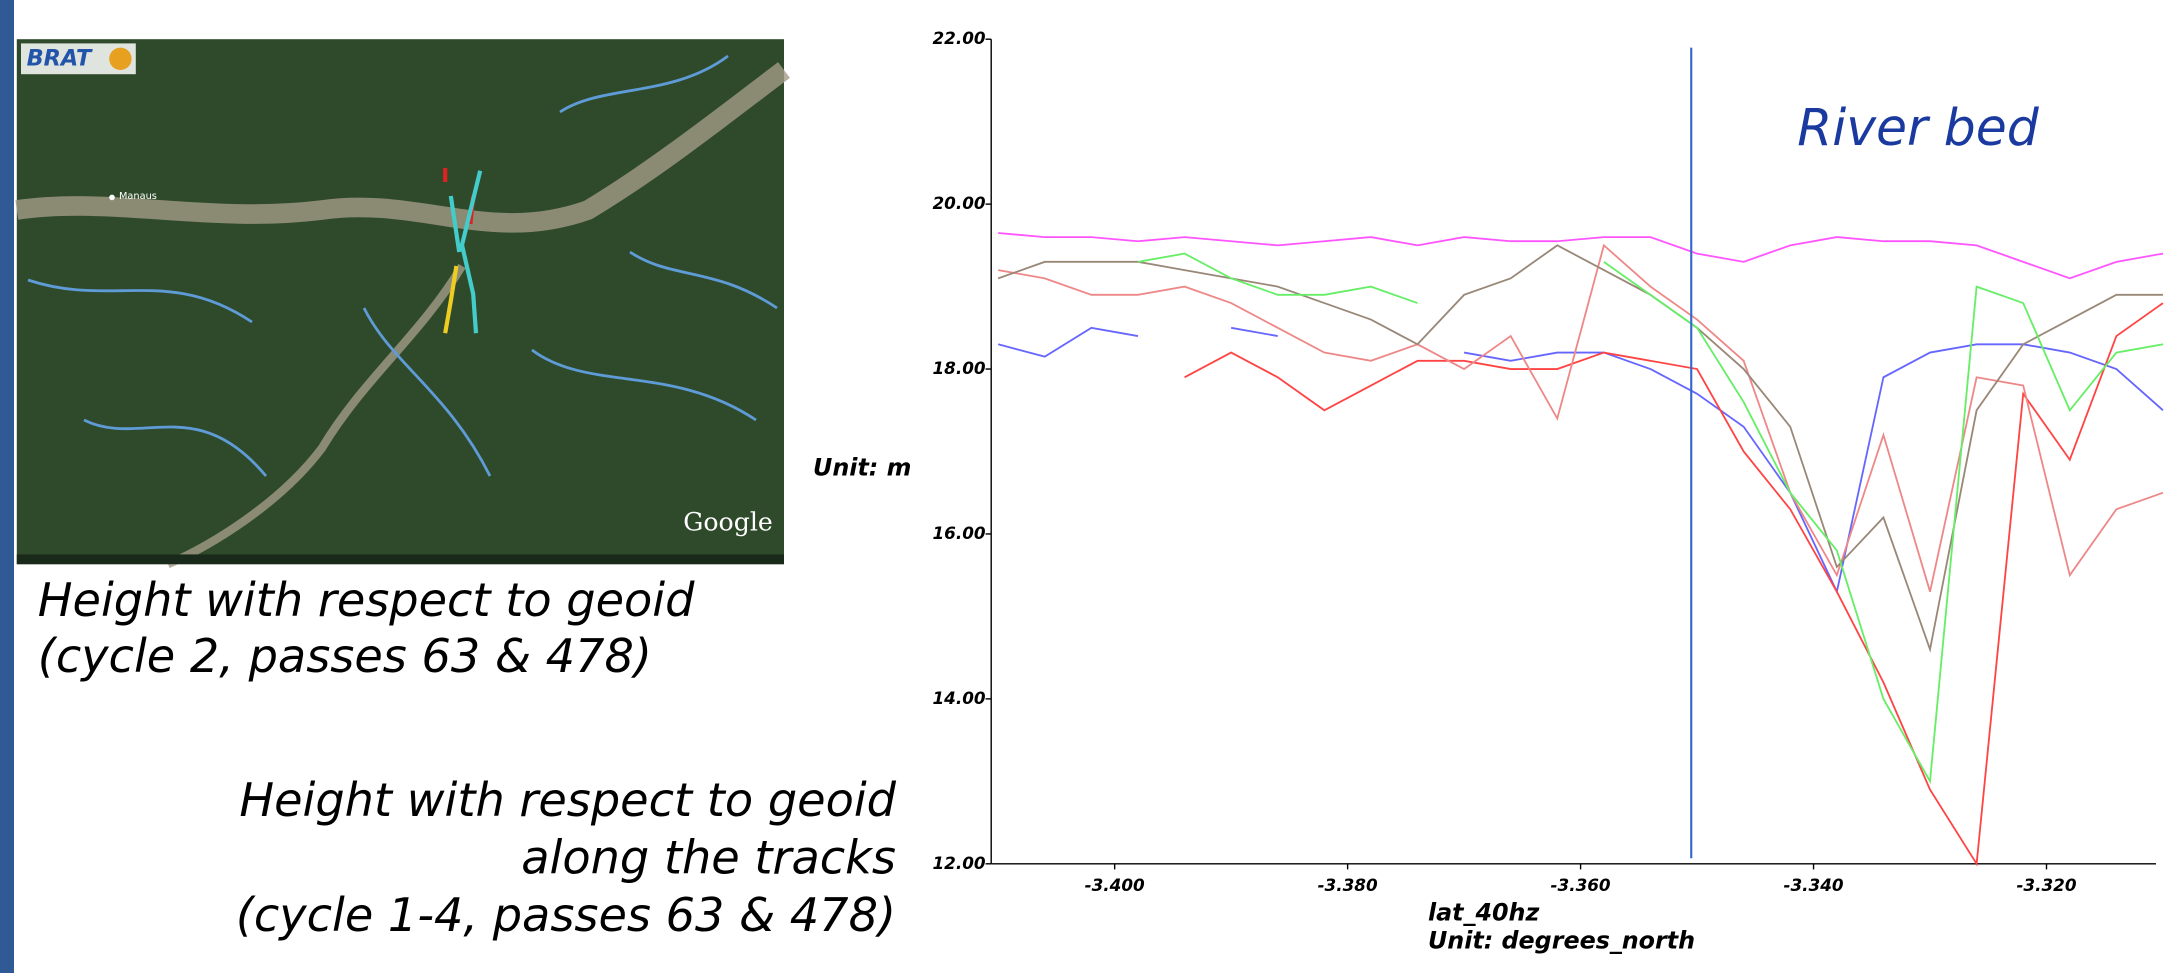 The height and width of the screenshot is (973, 2167). I want to click on caption-line: along the tracks, so click(708, 857).